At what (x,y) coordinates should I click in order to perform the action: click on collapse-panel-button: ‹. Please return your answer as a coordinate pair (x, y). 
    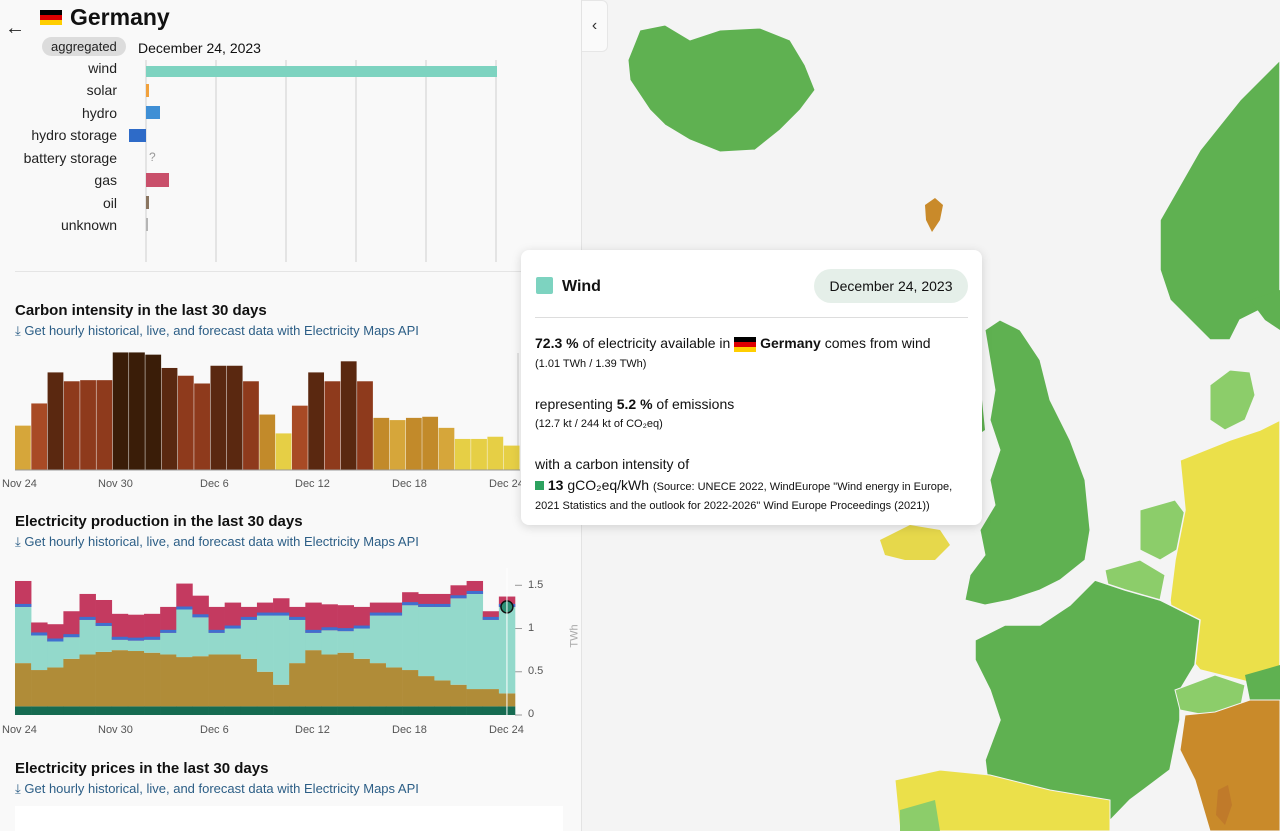
    Looking at the image, I should click on (595, 26).